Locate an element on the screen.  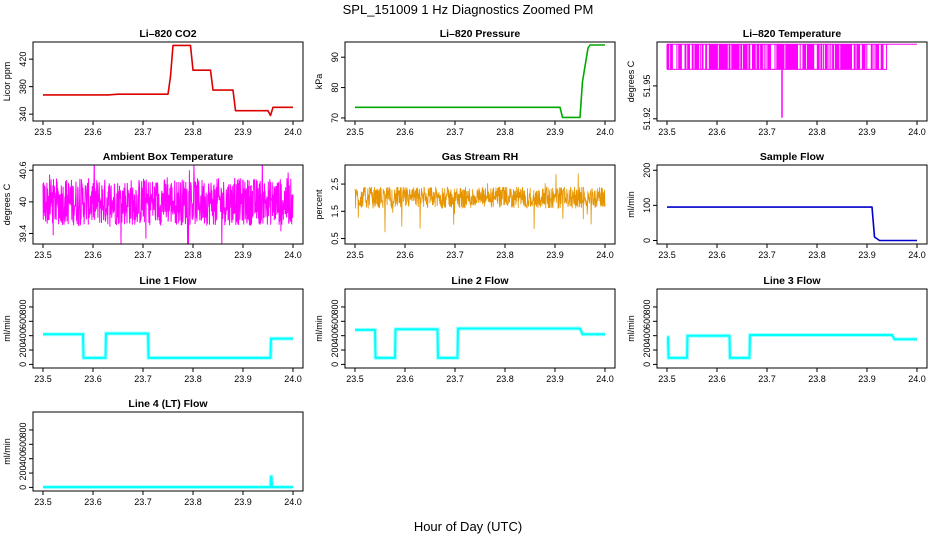
y-tick-label: 51.95 is located at coordinates (647, 86).